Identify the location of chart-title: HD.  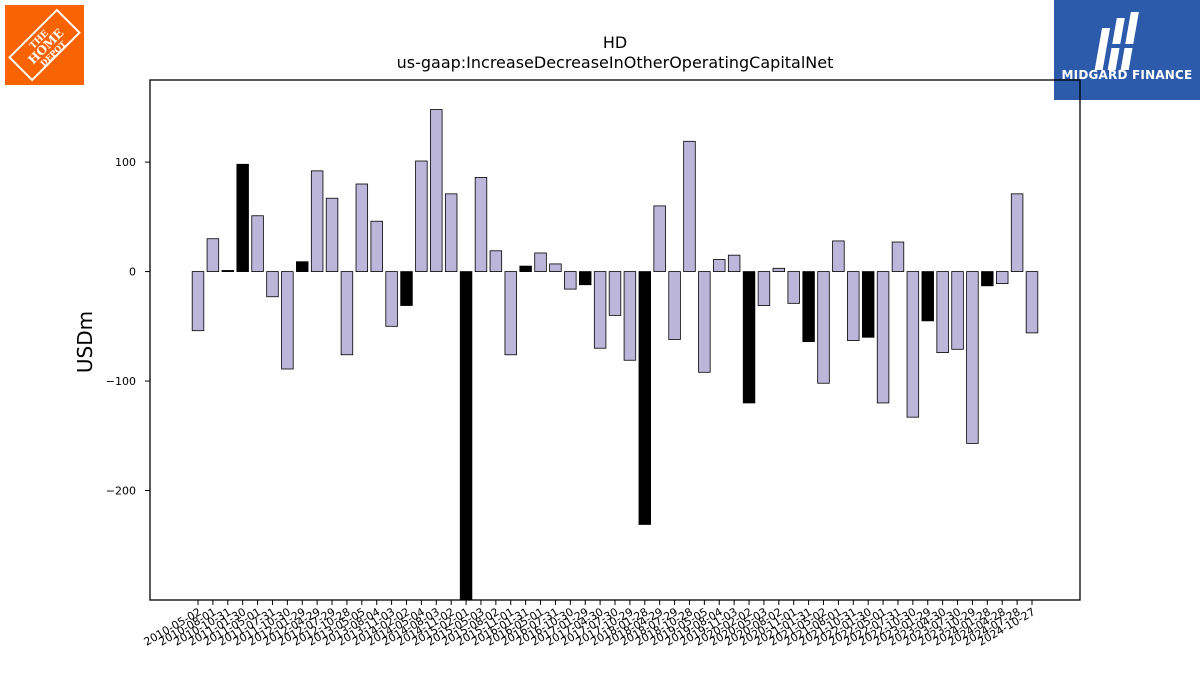
(615, 42).